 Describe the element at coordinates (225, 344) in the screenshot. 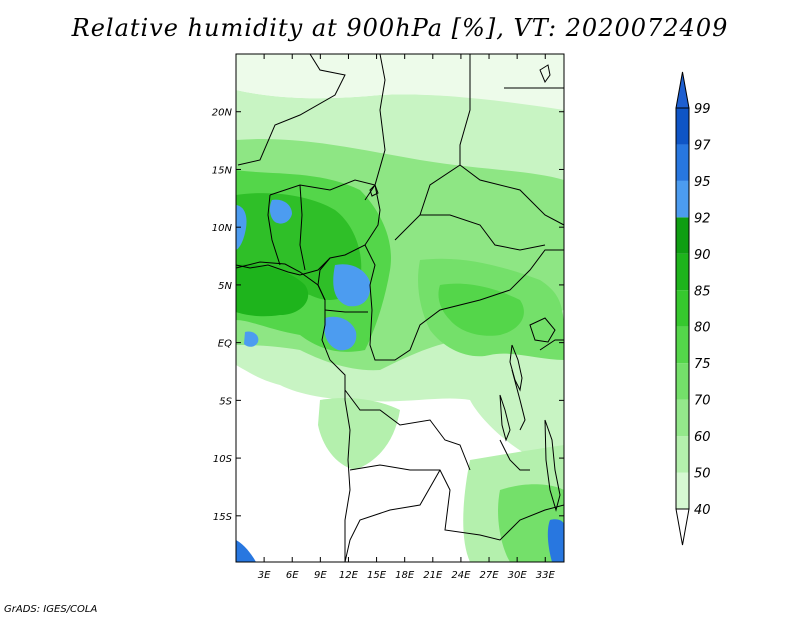

I see `lat-tick-label: EQ` at that location.